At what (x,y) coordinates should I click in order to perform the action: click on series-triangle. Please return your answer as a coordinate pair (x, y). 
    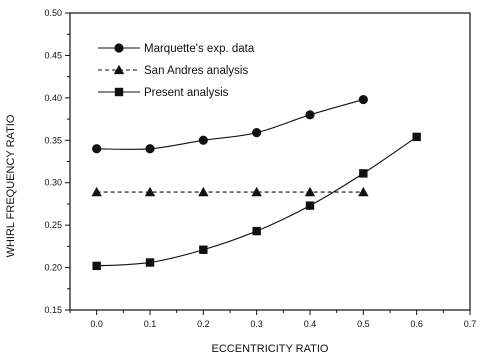
    Looking at the image, I should click on (230, 191).